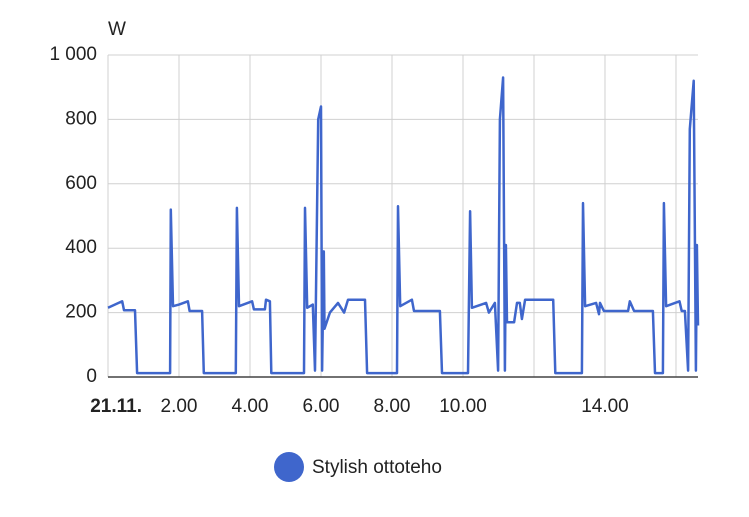 The width and height of the screenshot is (749, 517). Describe the element at coordinates (91, 376) in the screenshot. I see `y-tick-label: 0` at that location.